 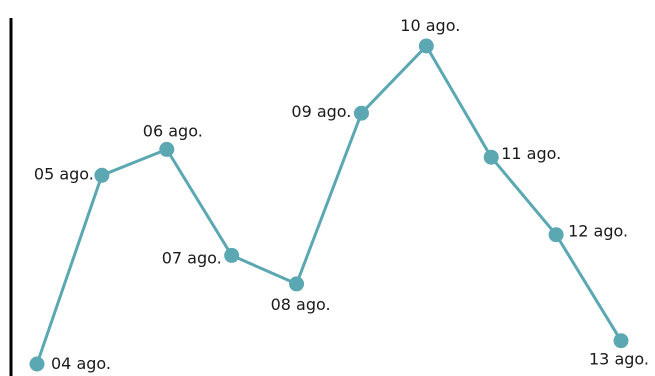 What do you see at coordinates (619, 359) in the screenshot?
I see `data-label: 13 ago.` at bounding box center [619, 359].